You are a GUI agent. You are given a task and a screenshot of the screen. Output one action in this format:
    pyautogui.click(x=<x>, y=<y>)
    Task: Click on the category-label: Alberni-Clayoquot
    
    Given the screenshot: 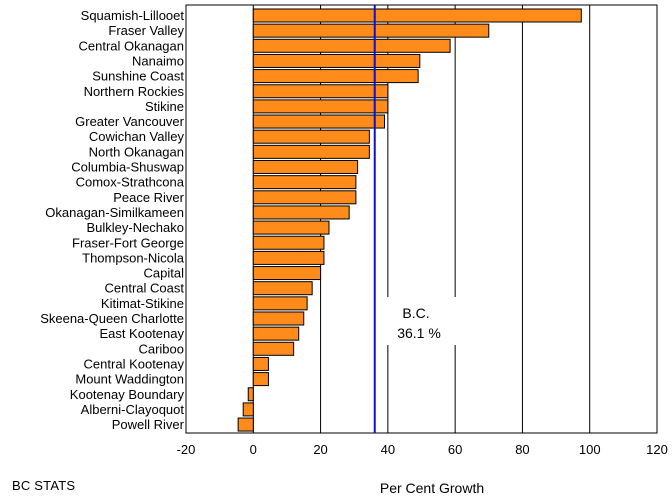 What is the action you would take?
    pyautogui.click(x=133, y=409)
    